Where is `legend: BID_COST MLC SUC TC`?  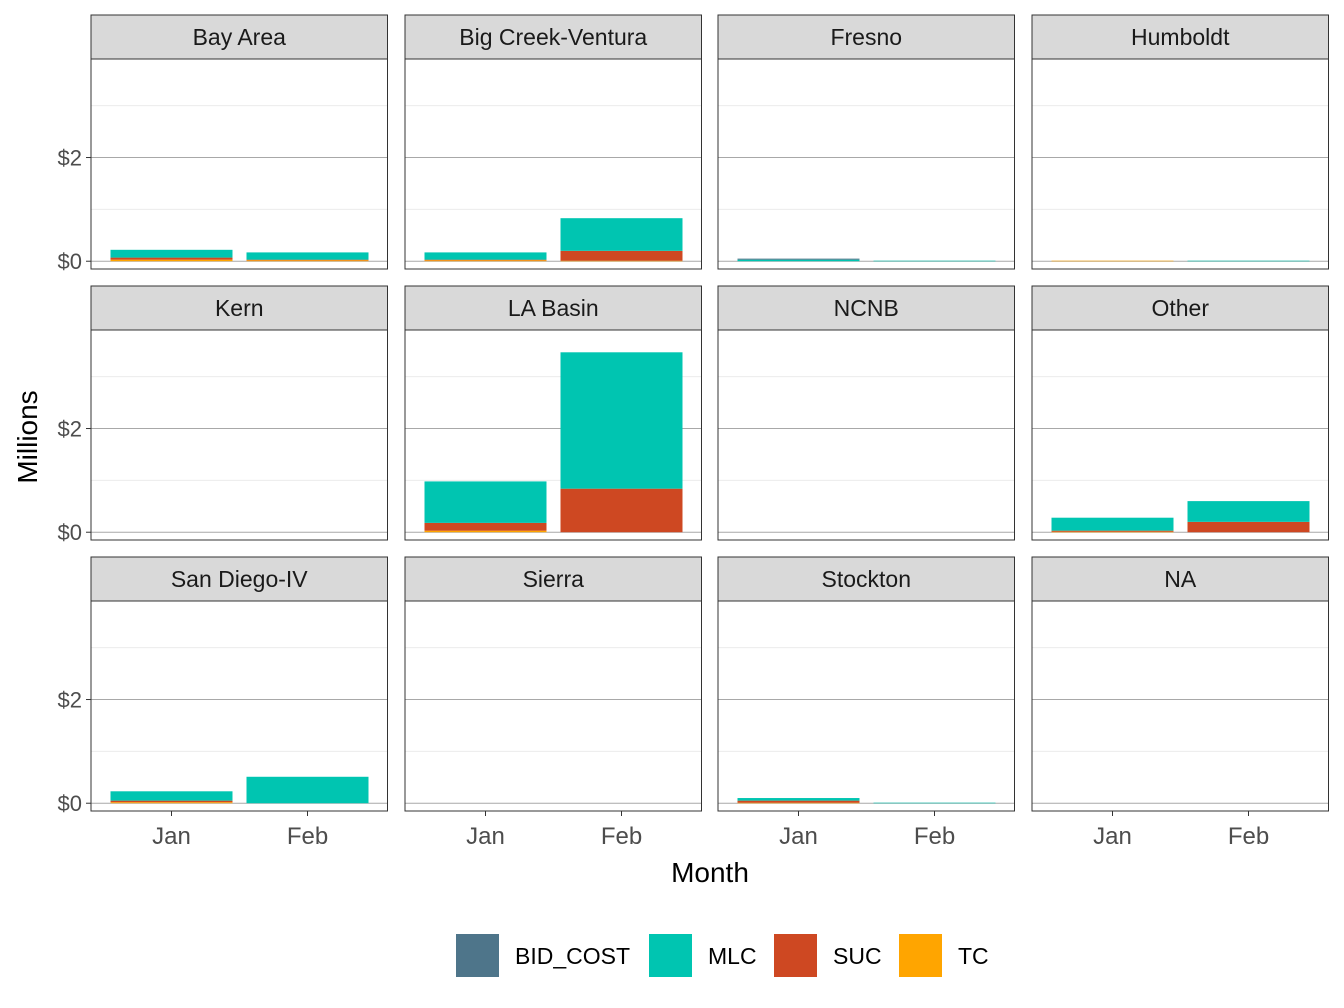 legend: BID_COST MLC SUC TC is located at coordinates (722, 955).